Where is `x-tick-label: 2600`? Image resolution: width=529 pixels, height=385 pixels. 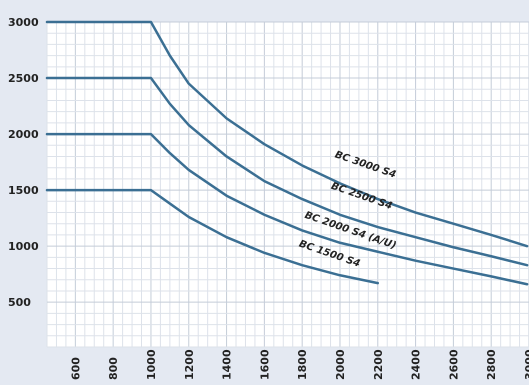 x-tick-label: 2600 is located at coordinates (453, 364).